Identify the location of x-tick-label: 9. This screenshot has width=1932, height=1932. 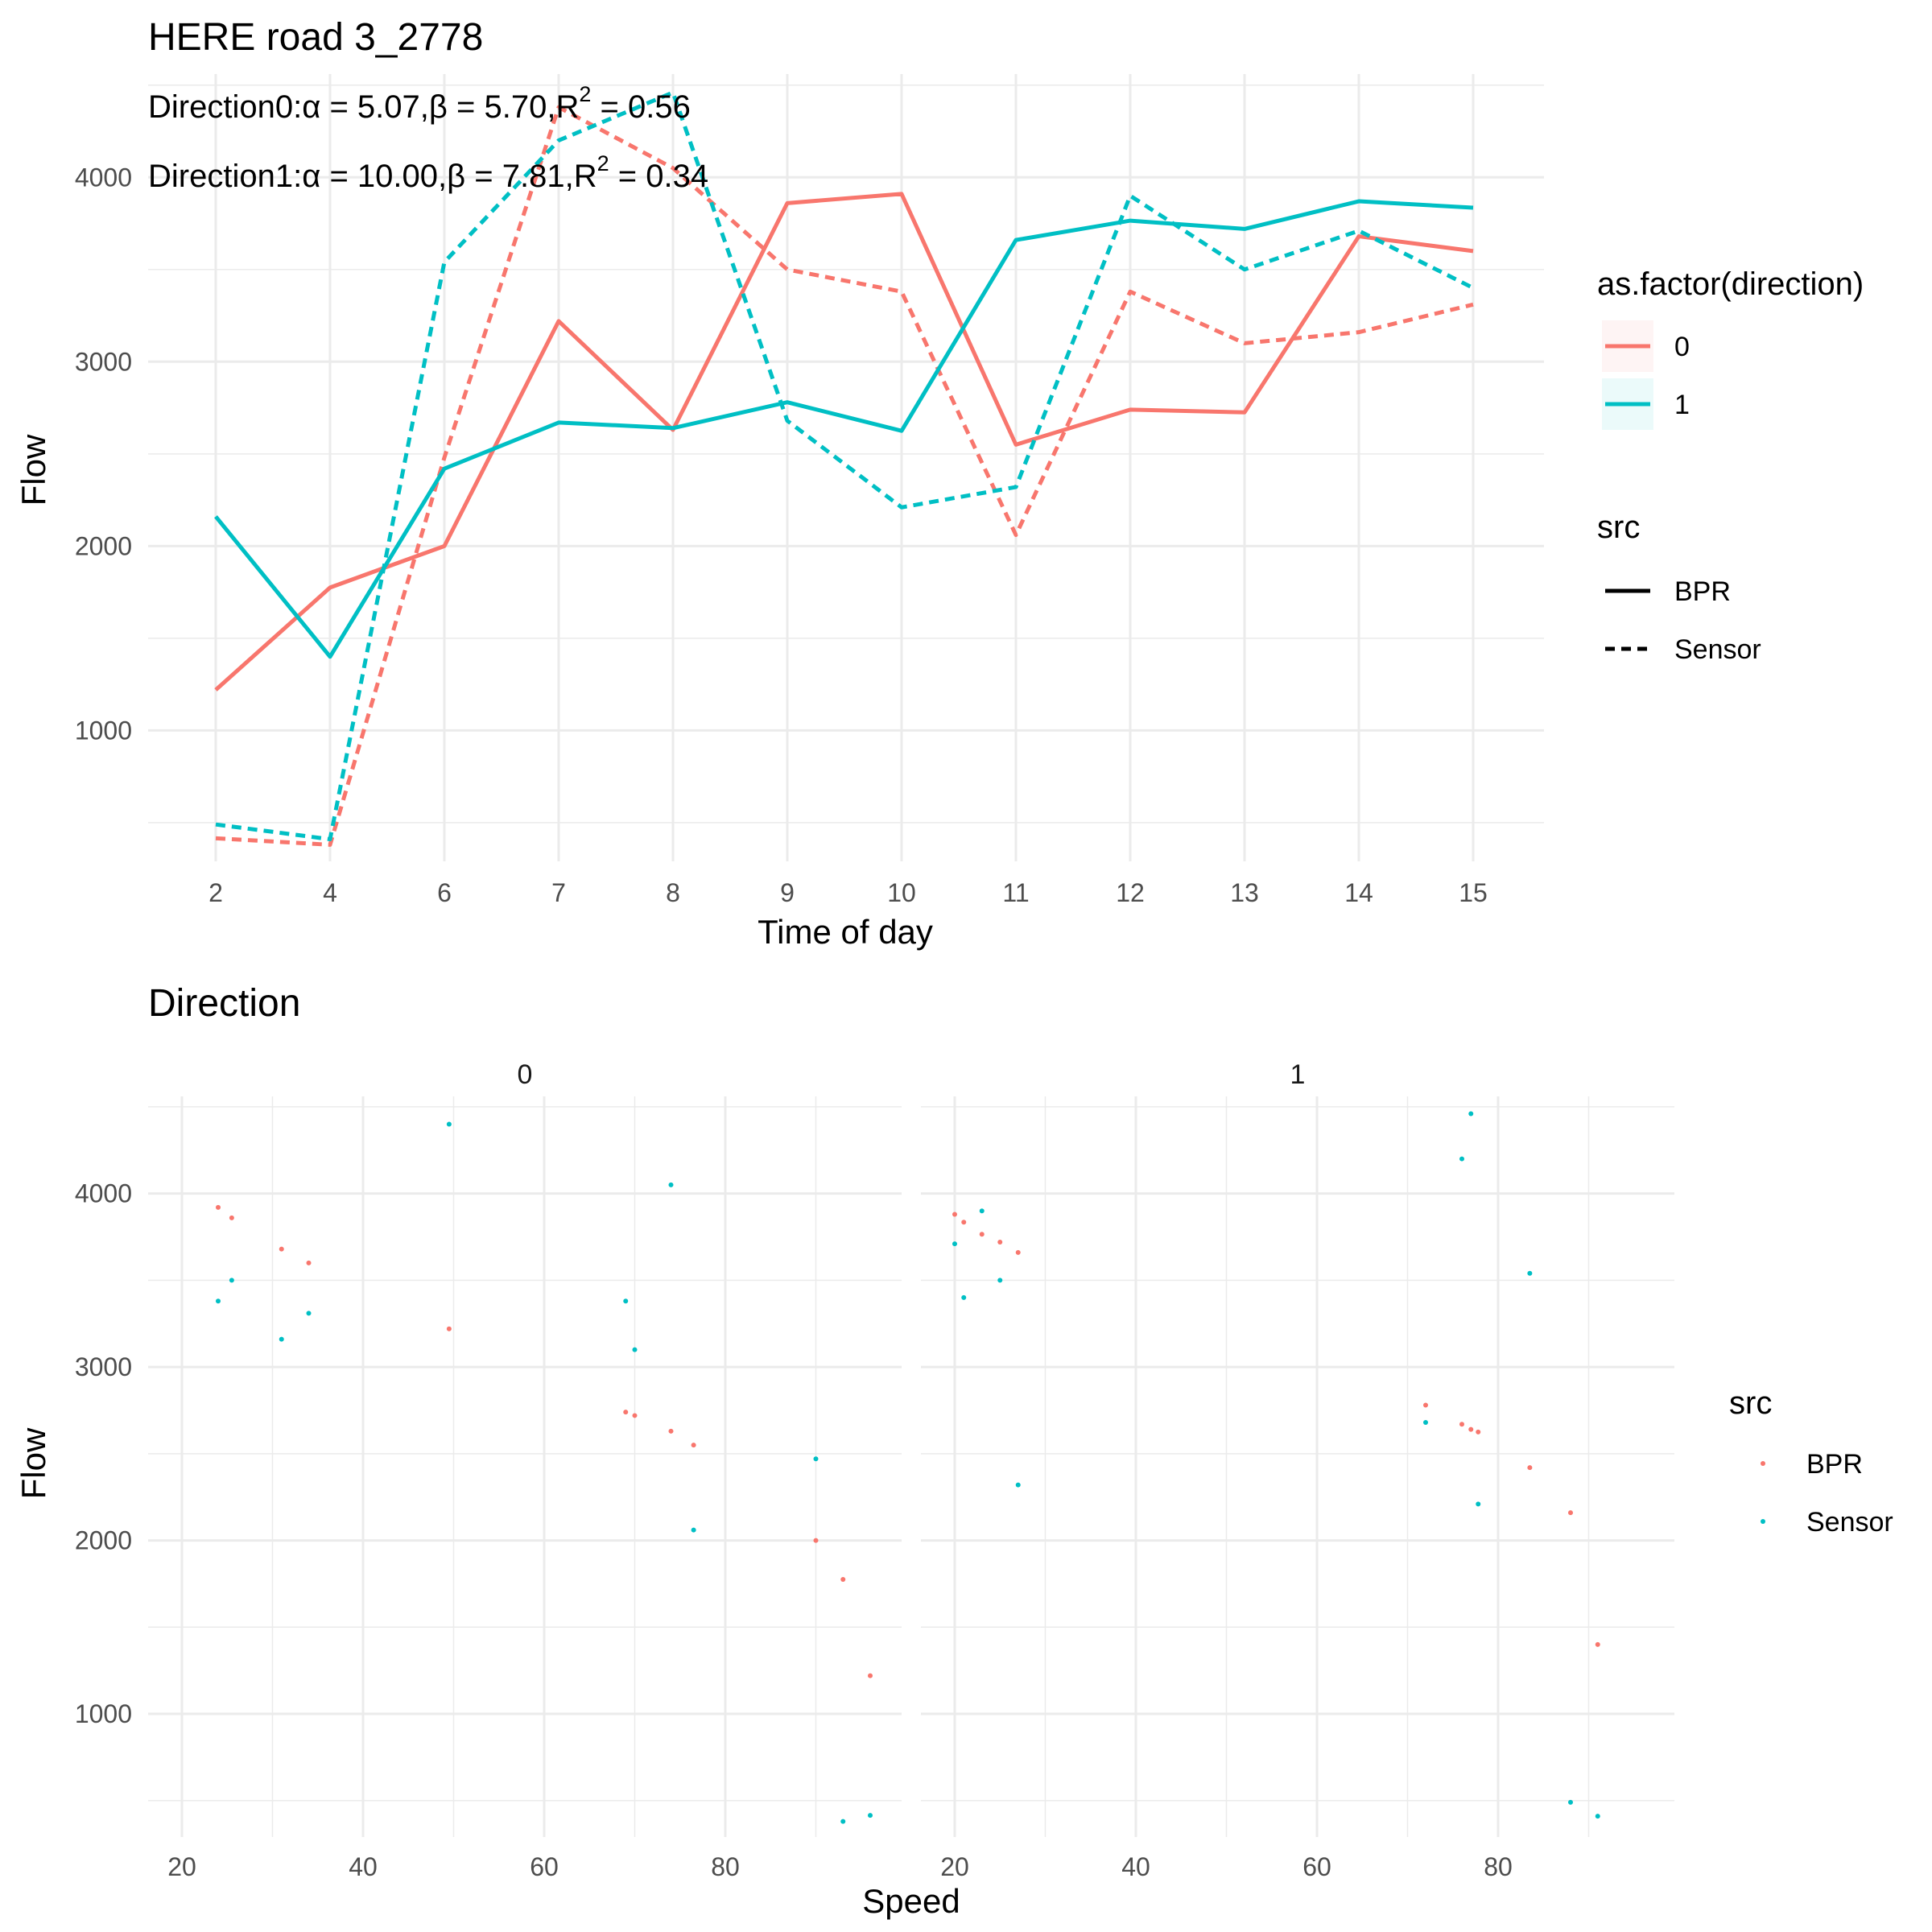
(787, 892).